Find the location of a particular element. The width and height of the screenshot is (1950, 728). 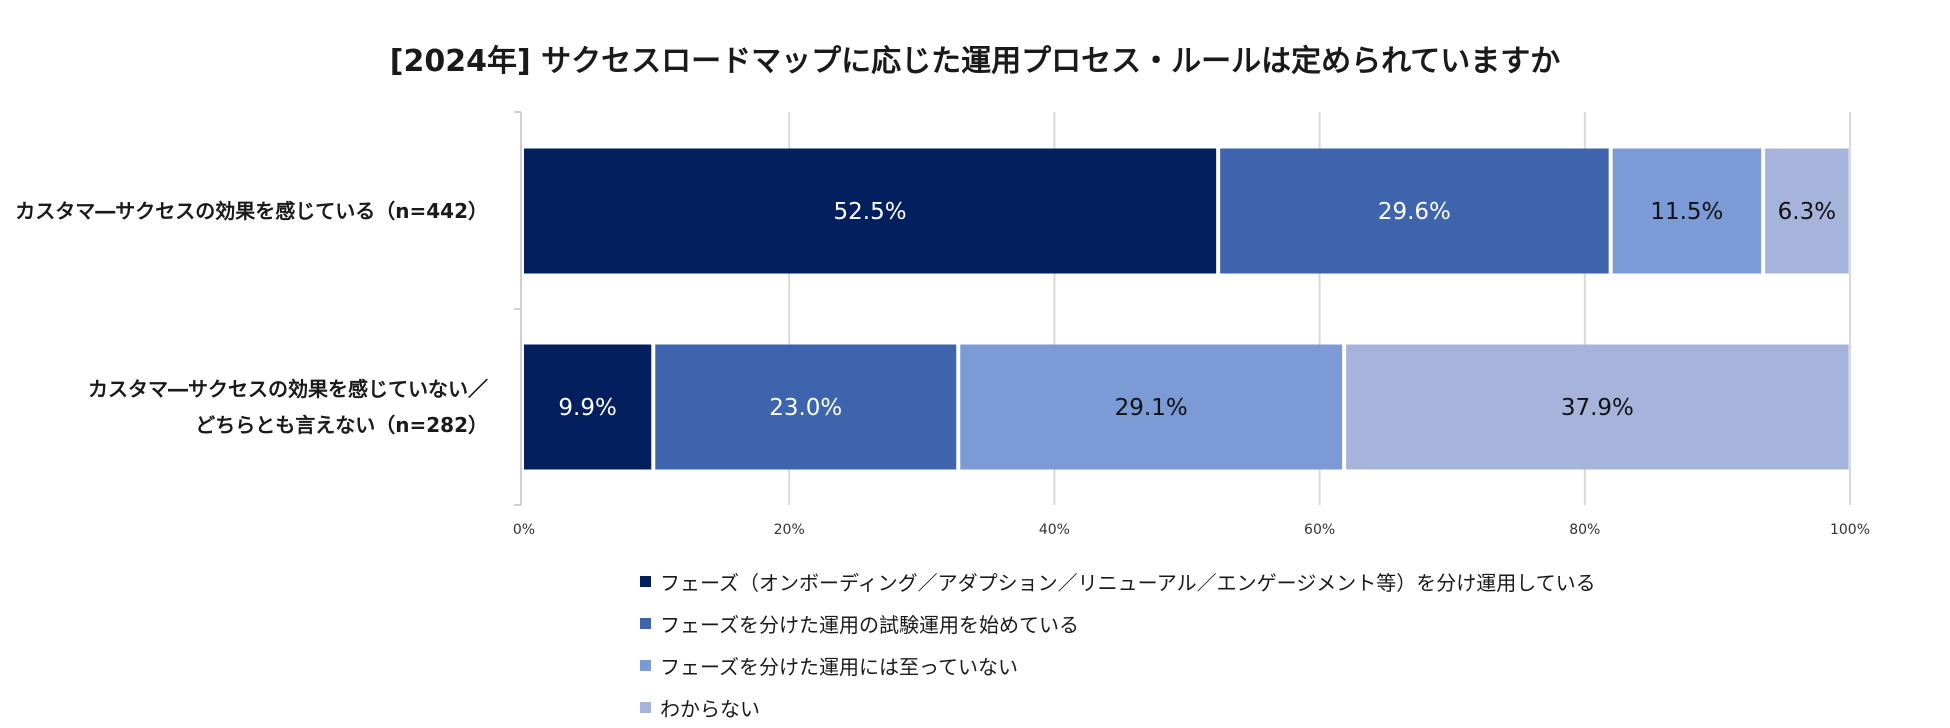

legend-item: わからない is located at coordinates (1118, 707).